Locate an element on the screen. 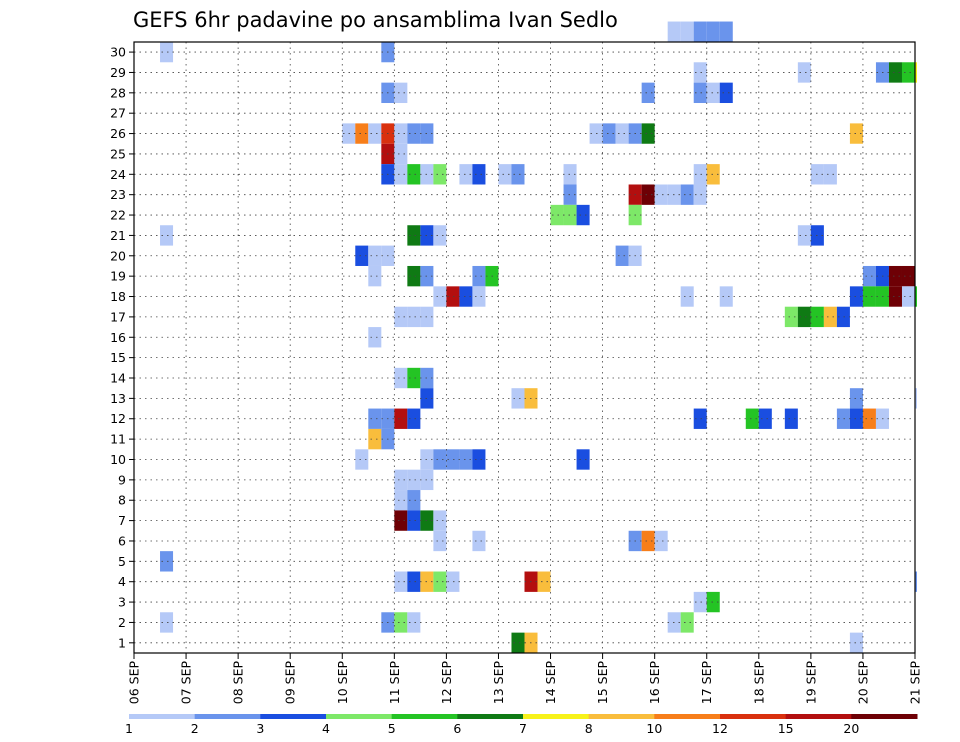 This screenshot has height=742, width=960. y-tick-label: 10 is located at coordinates (118, 459).